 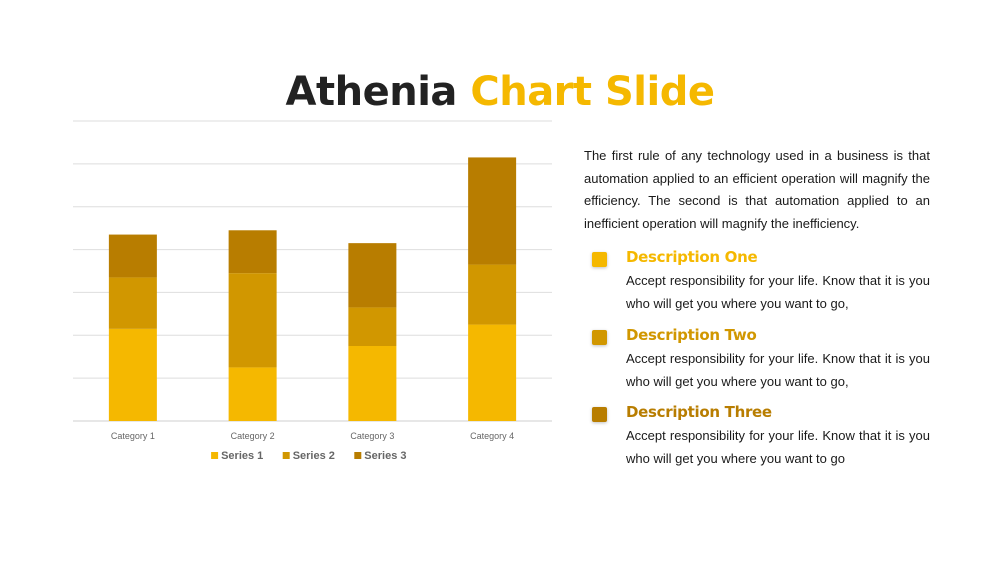 I want to click on x-tick-label: Category 3, so click(x=372, y=436).